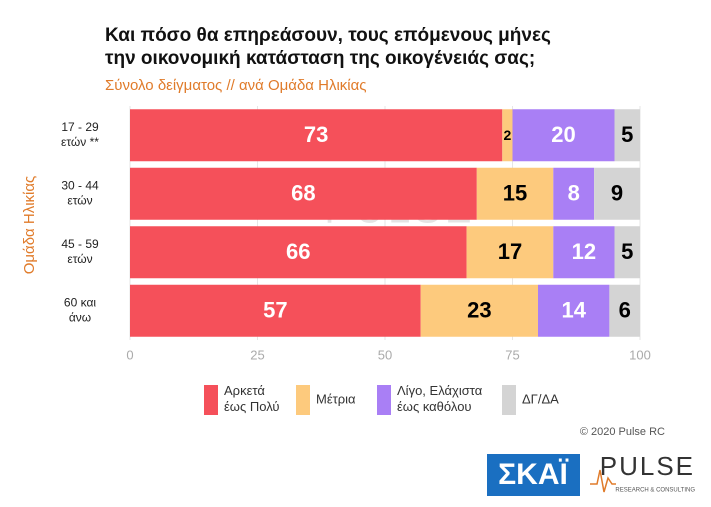 This screenshot has width=711, height=507. Describe the element at coordinates (622, 432) in the screenshot. I see `credit: © 2020 Pulse RC` at that location.